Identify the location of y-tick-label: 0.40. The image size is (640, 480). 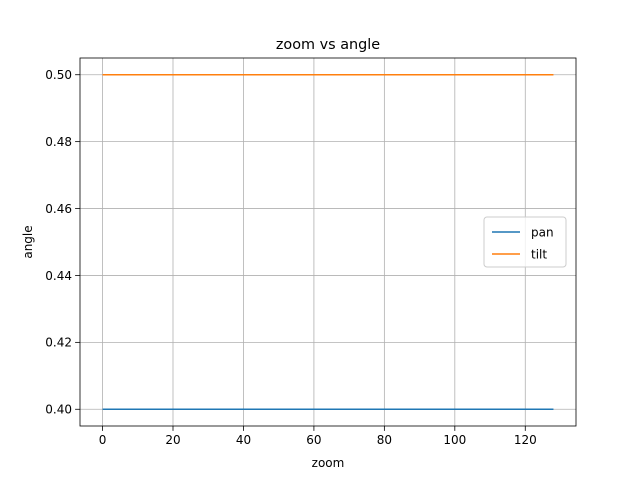
(58, 410).